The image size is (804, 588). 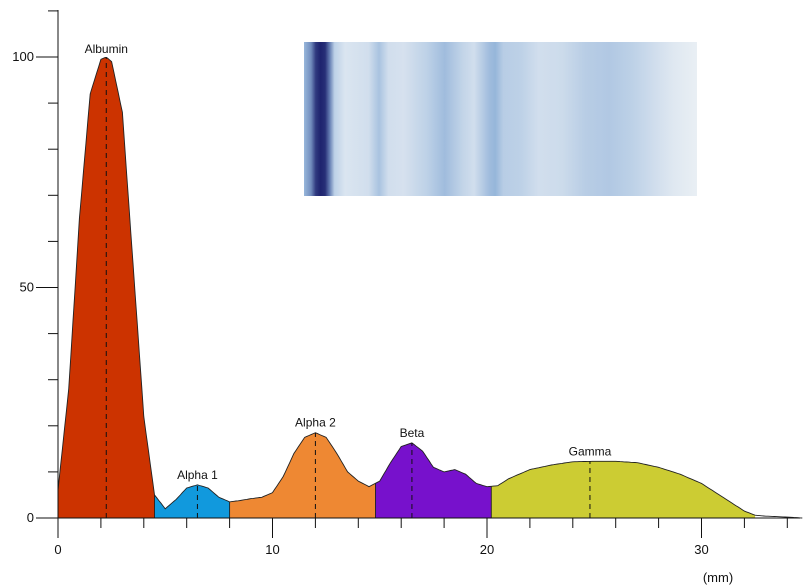 I want to click on gel-strip-image, so click(x=500, y=119).